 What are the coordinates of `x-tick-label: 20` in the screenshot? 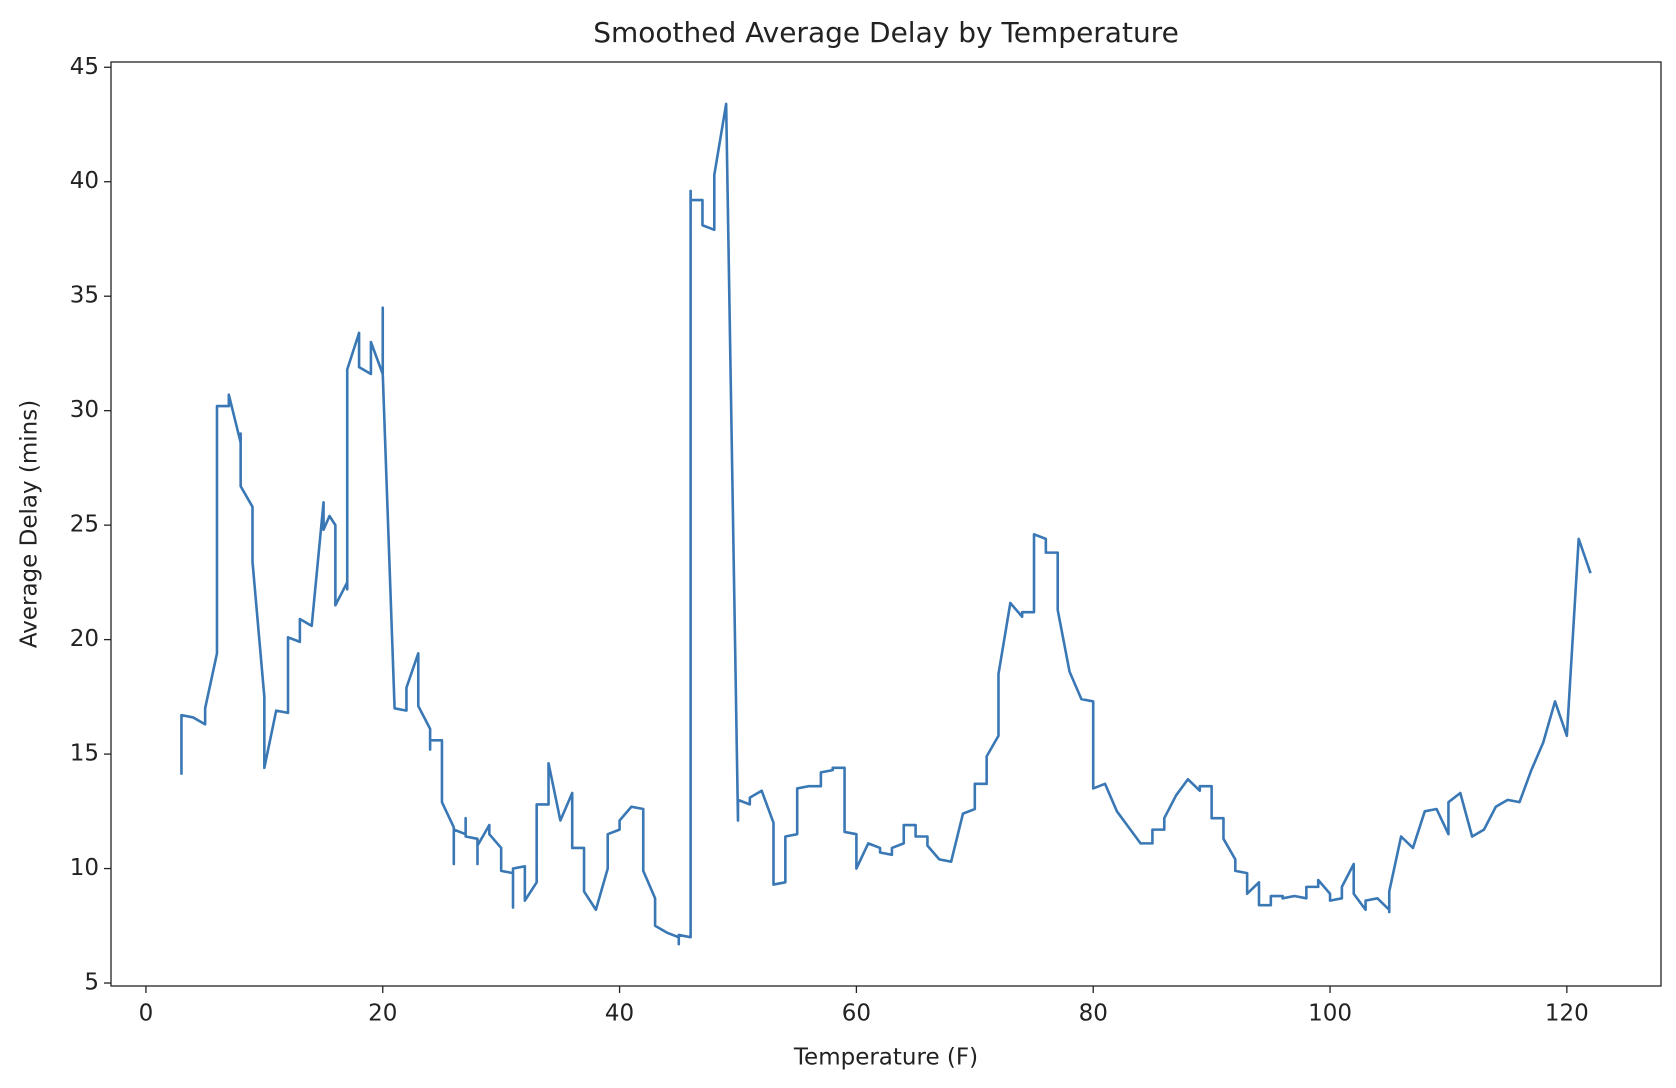 It's located at (382, 1014).